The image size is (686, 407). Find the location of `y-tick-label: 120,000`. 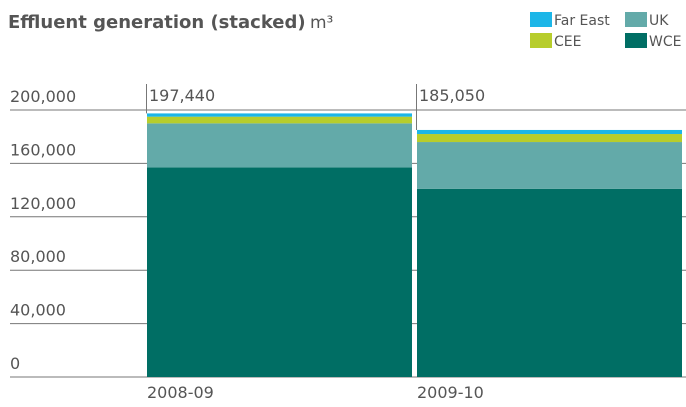

y-tick-label: 120,000 is located at coordinates (43, 203).